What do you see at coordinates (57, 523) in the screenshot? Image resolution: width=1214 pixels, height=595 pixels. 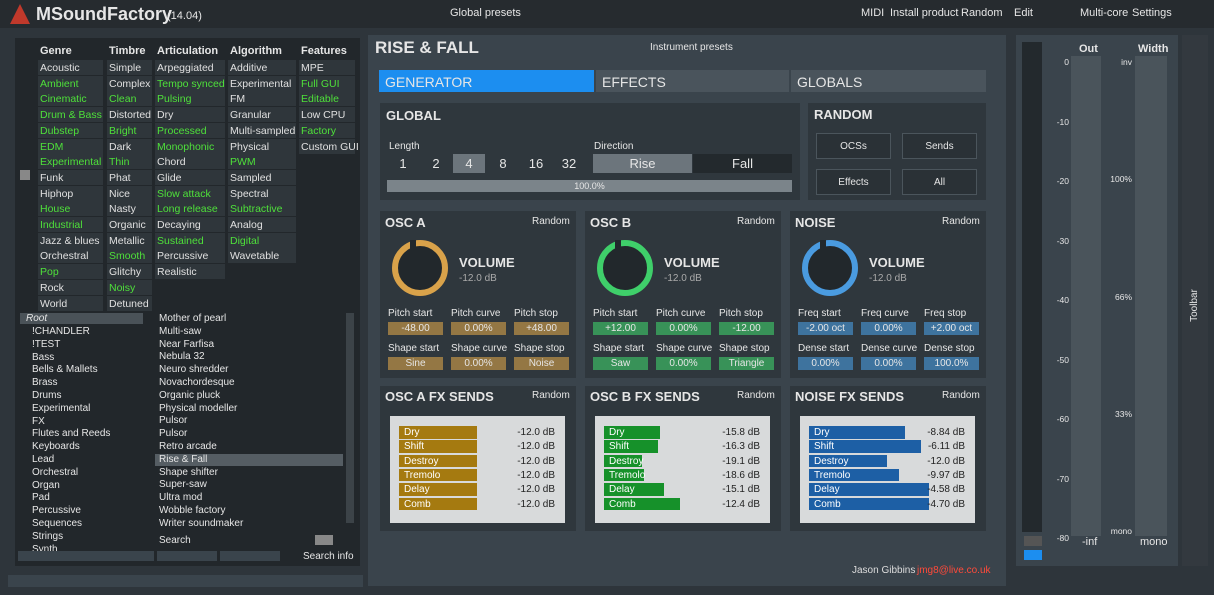 I see `tree-item: Sequences` at bounding box center [57, 523].